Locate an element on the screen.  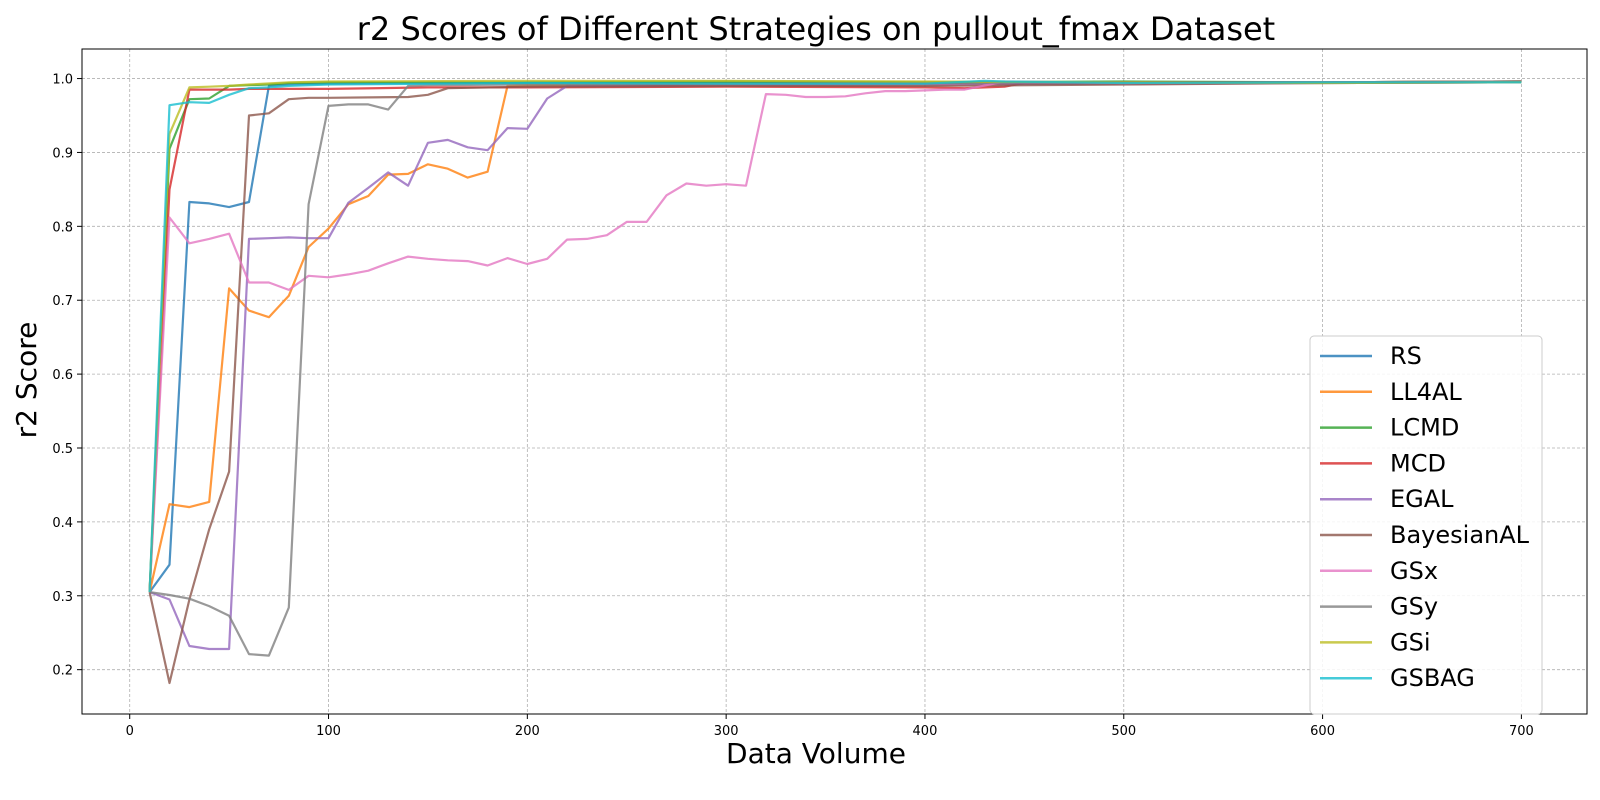
legend-label: EGAL is located at coordinates (1422, 499).